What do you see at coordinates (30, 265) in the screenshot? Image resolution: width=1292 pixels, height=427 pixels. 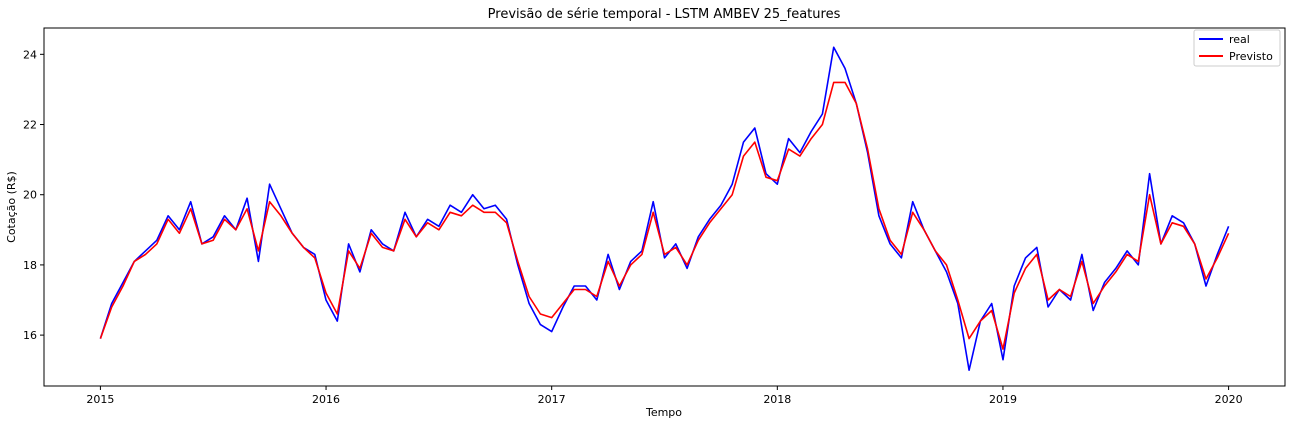 I see `y-tick-label: 18` at bounding box center [30, 265].